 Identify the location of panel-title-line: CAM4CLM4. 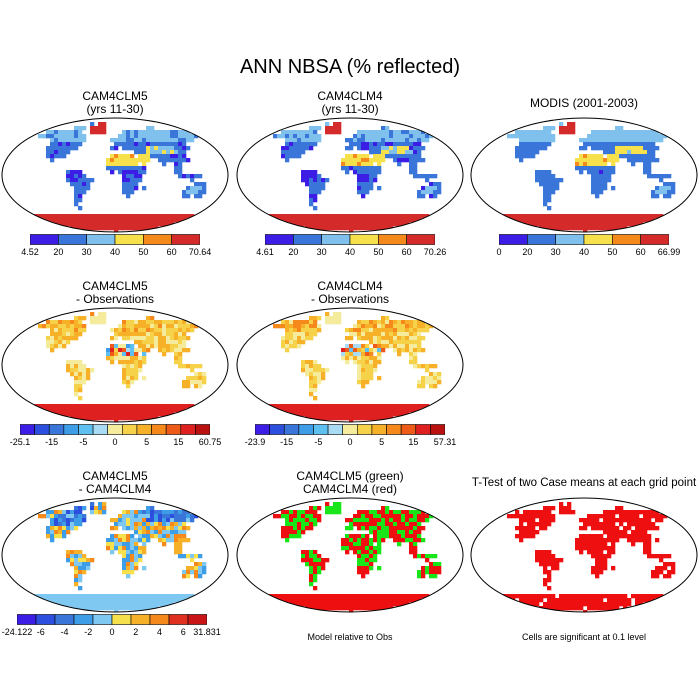
(350, 96).